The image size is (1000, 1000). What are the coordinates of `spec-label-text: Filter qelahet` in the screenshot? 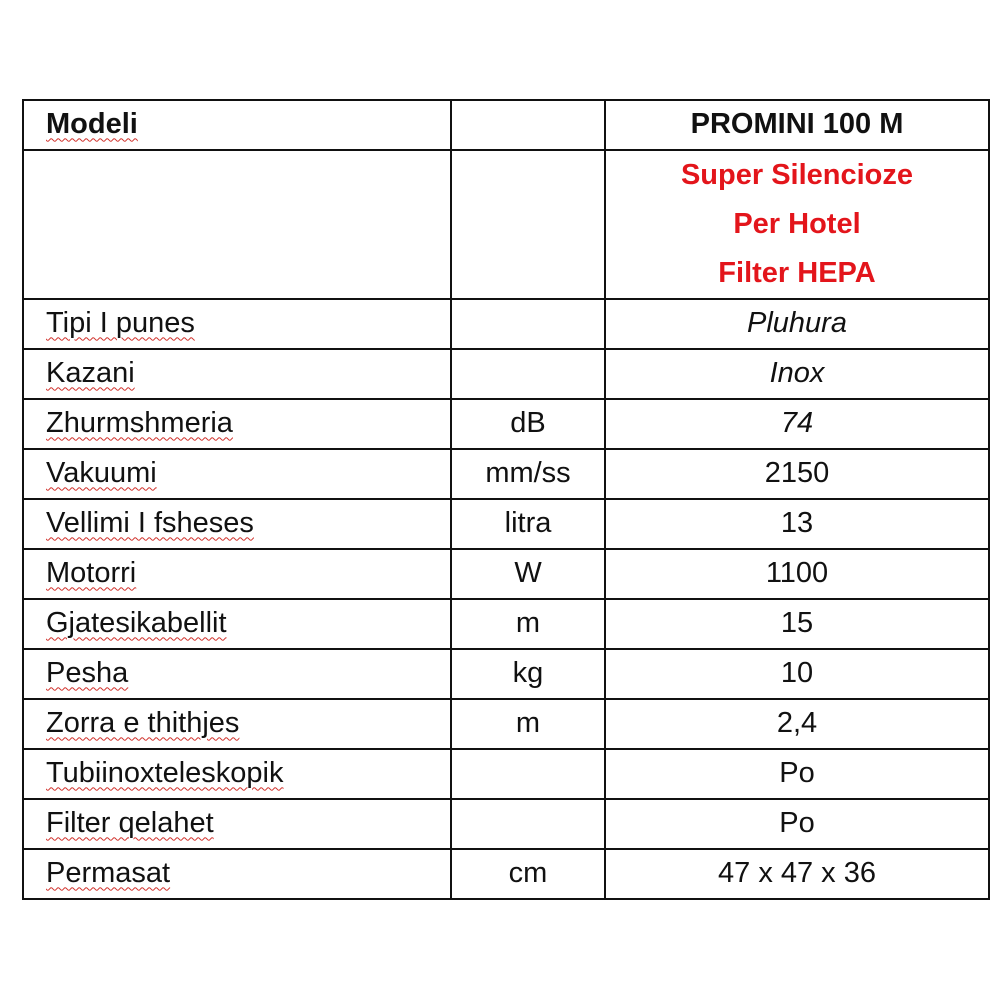 It's located at (130, 823).